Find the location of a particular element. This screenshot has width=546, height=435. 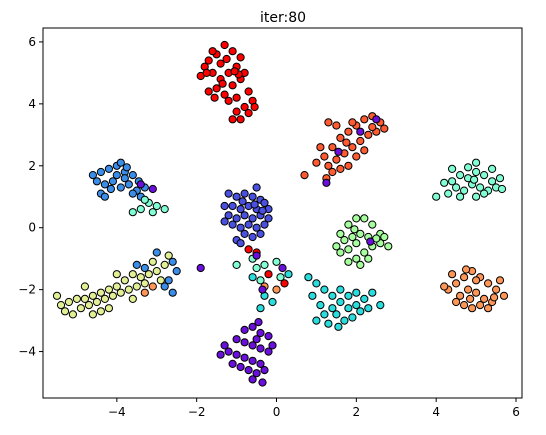

y-axis: −4 −2 0 2 4 6 is located at coordinates (30, 197).